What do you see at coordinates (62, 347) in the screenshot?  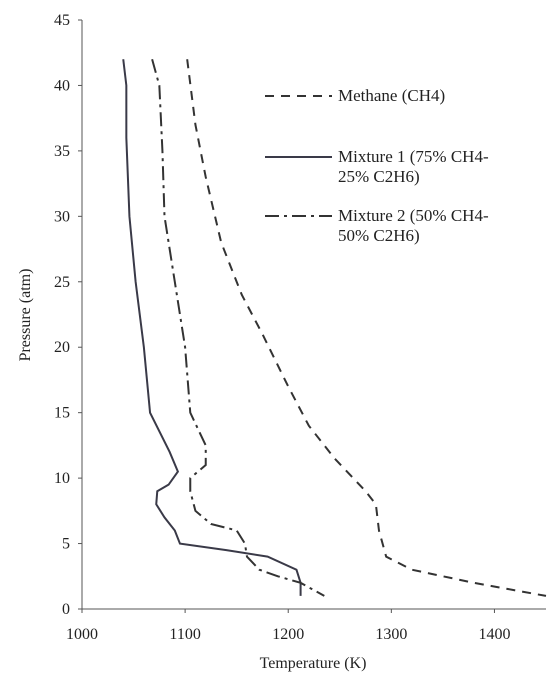 I see `y-tick-label: 20` at bounding box center [62, 347].